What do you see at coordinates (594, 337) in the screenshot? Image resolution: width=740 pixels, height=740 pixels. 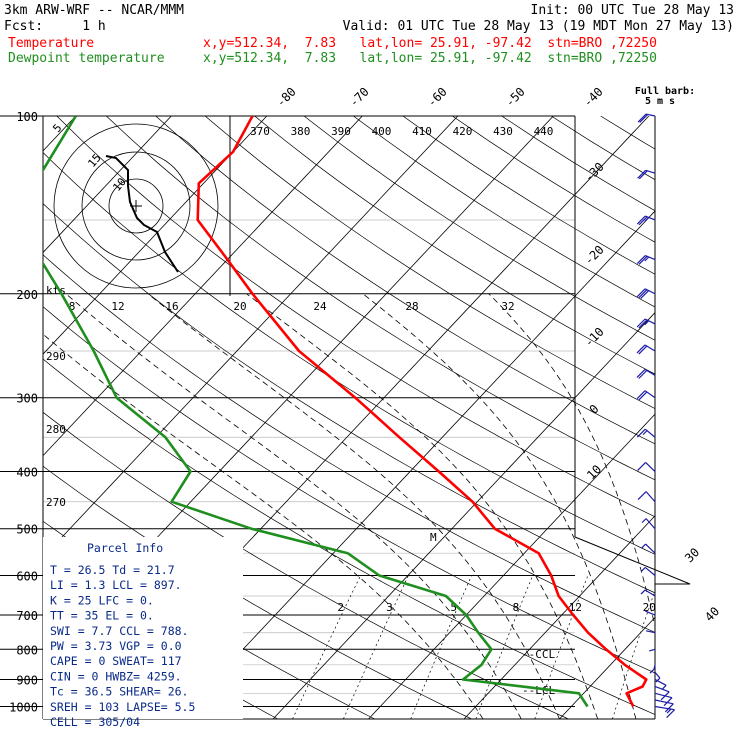 I see `isotherm-label--10: -10` at bounding box center [594, 337].